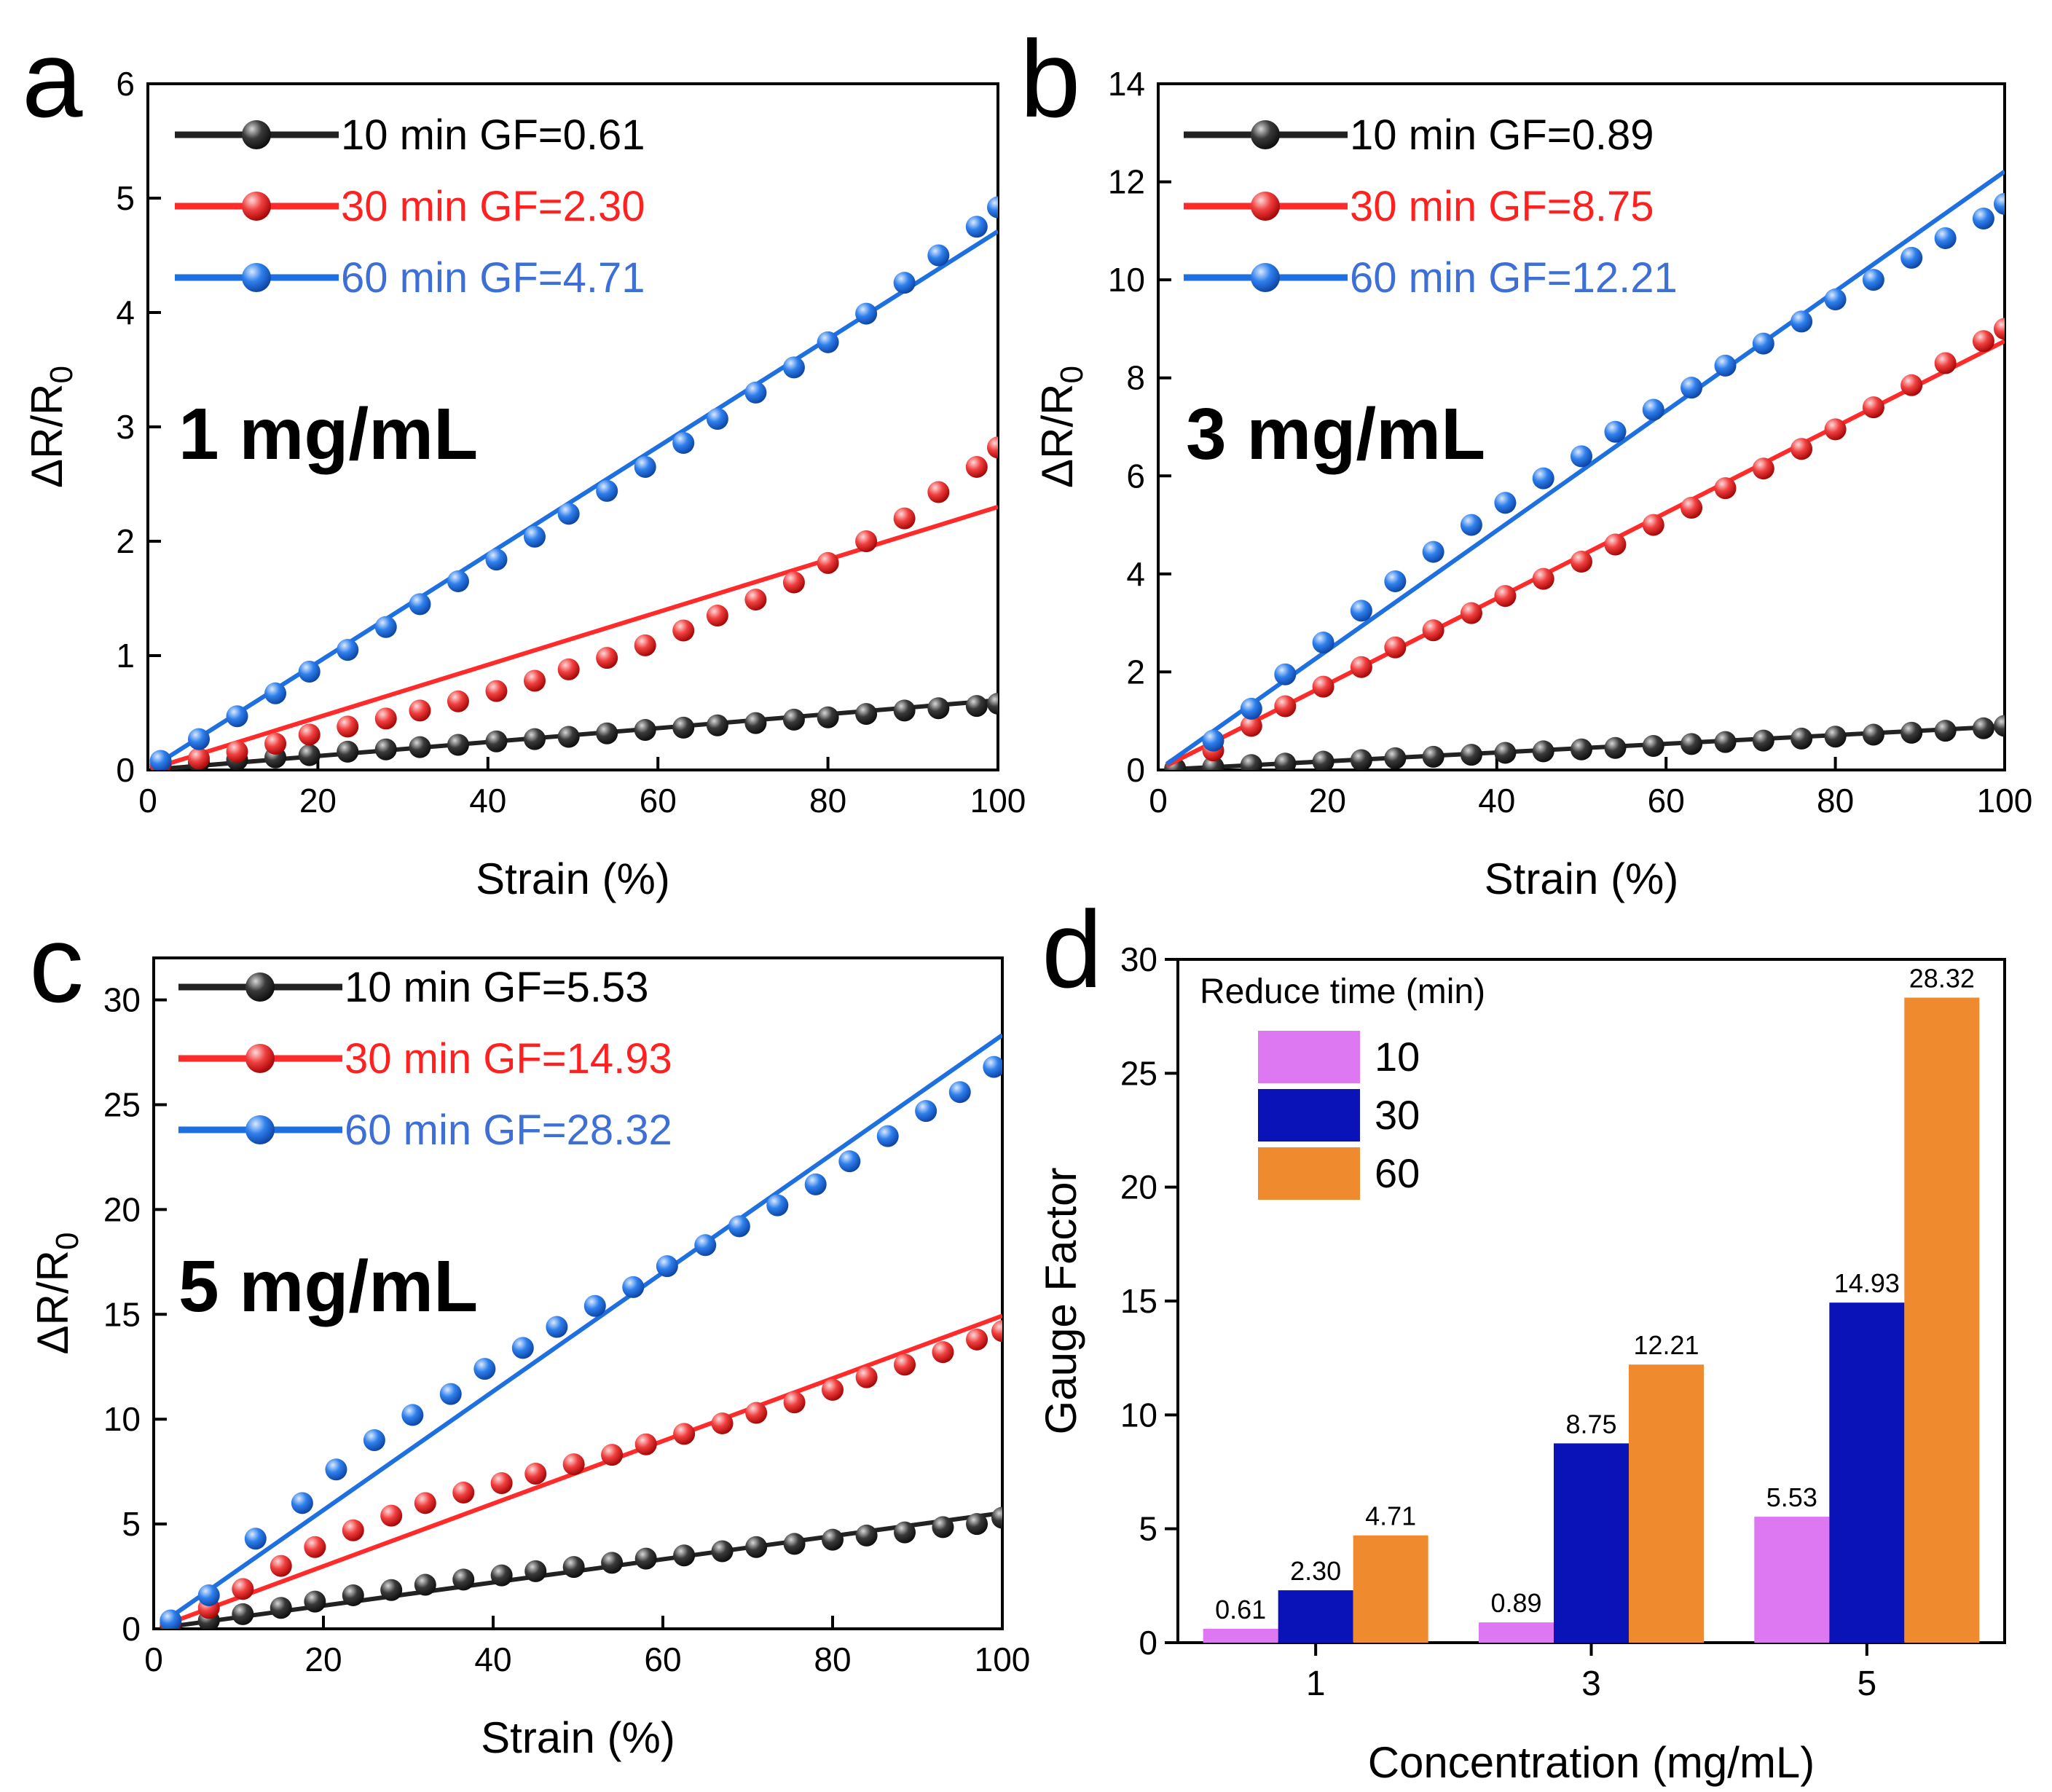 This screenshot has height=1792, width=2052. I want to click on legend-label: 60 min GF=4.71, so click(493, 278).